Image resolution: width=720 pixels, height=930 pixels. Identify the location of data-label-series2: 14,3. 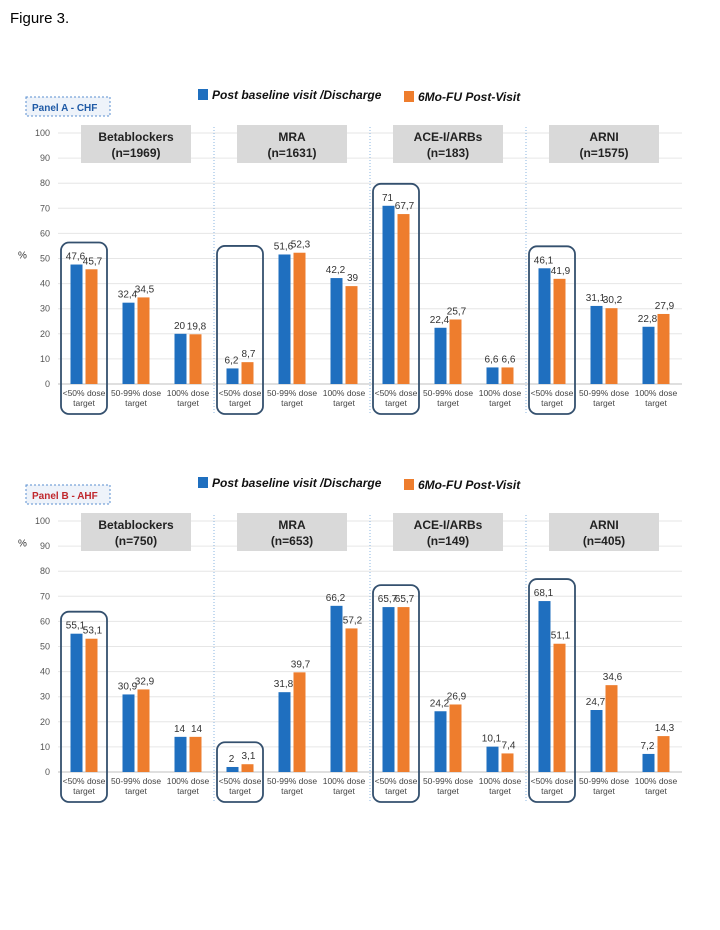
(665, 728).